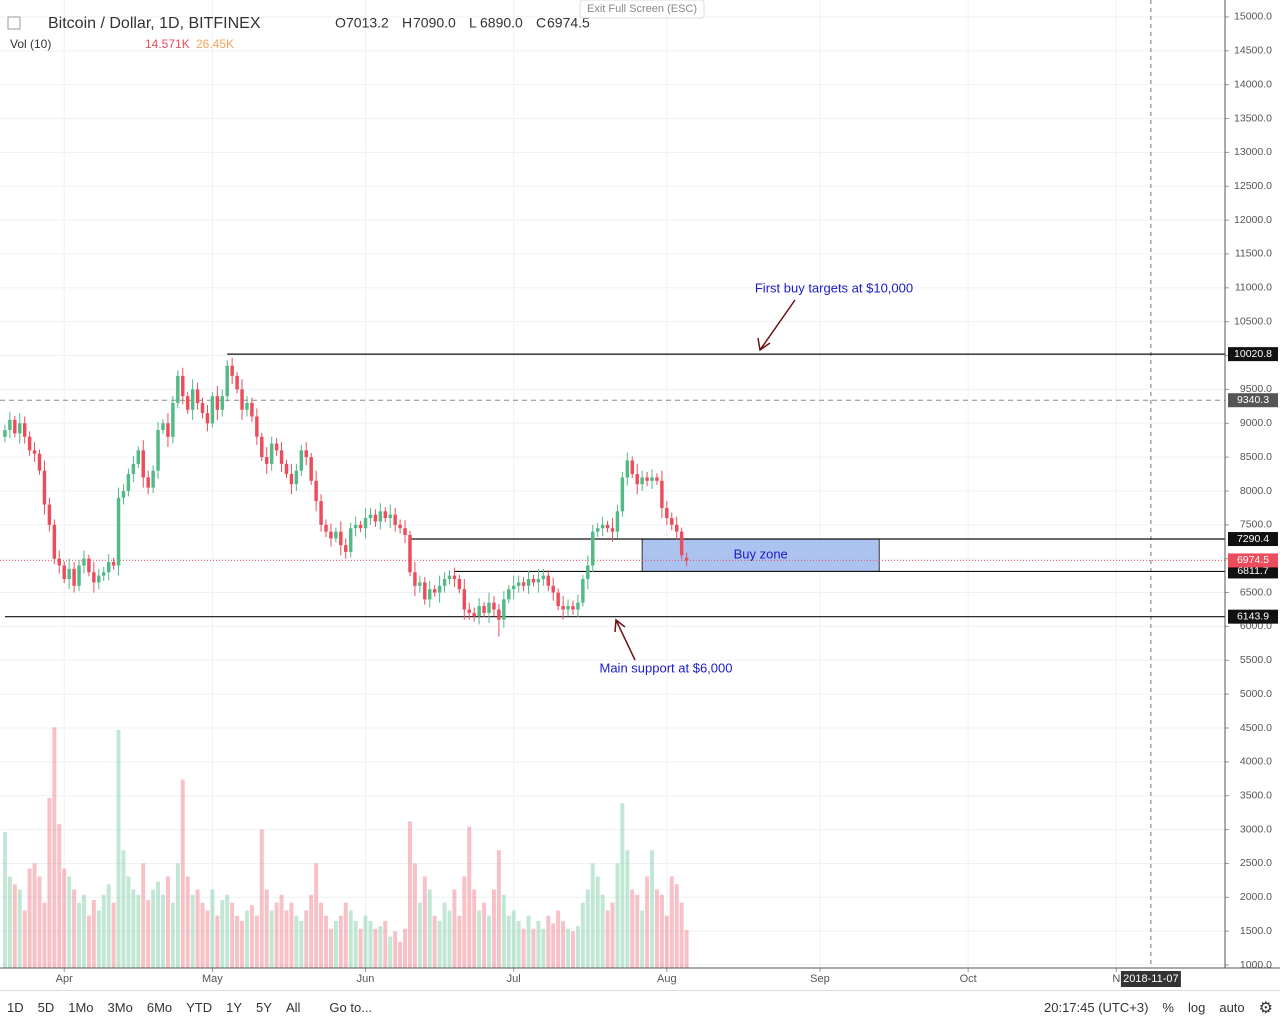 The height and width of the screenshot is (1024, 1280). Describe the element at coordinates (199, 1007) in the screenshot. I see `range-button: YTD` at that location.